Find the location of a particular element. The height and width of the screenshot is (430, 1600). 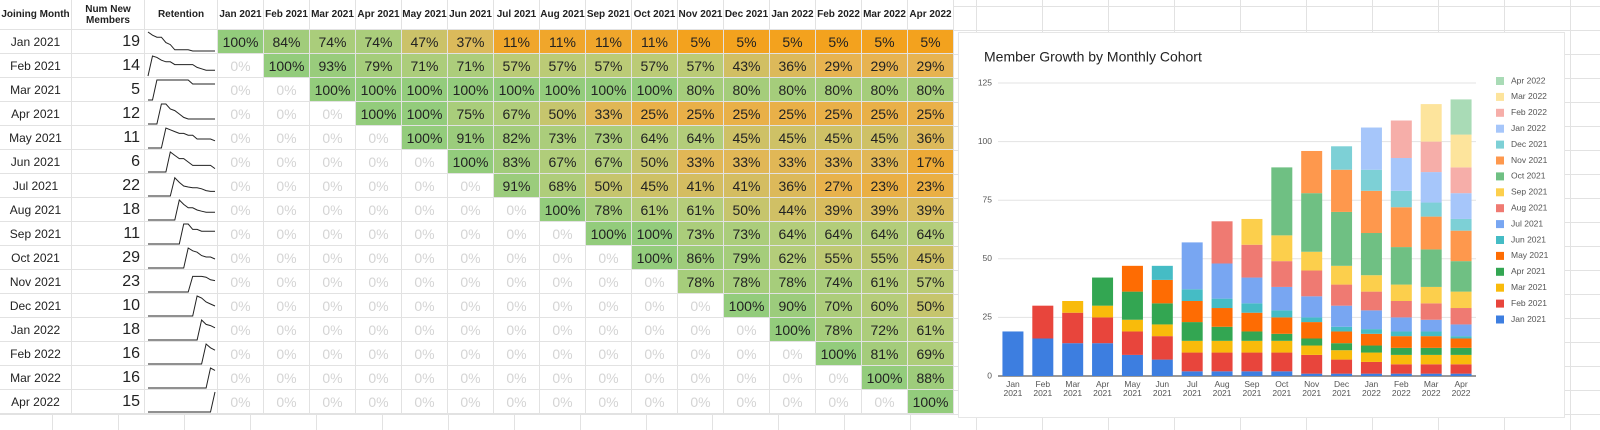

x-tick-label: Jan 2021 is located at coordinates (1013, 388).